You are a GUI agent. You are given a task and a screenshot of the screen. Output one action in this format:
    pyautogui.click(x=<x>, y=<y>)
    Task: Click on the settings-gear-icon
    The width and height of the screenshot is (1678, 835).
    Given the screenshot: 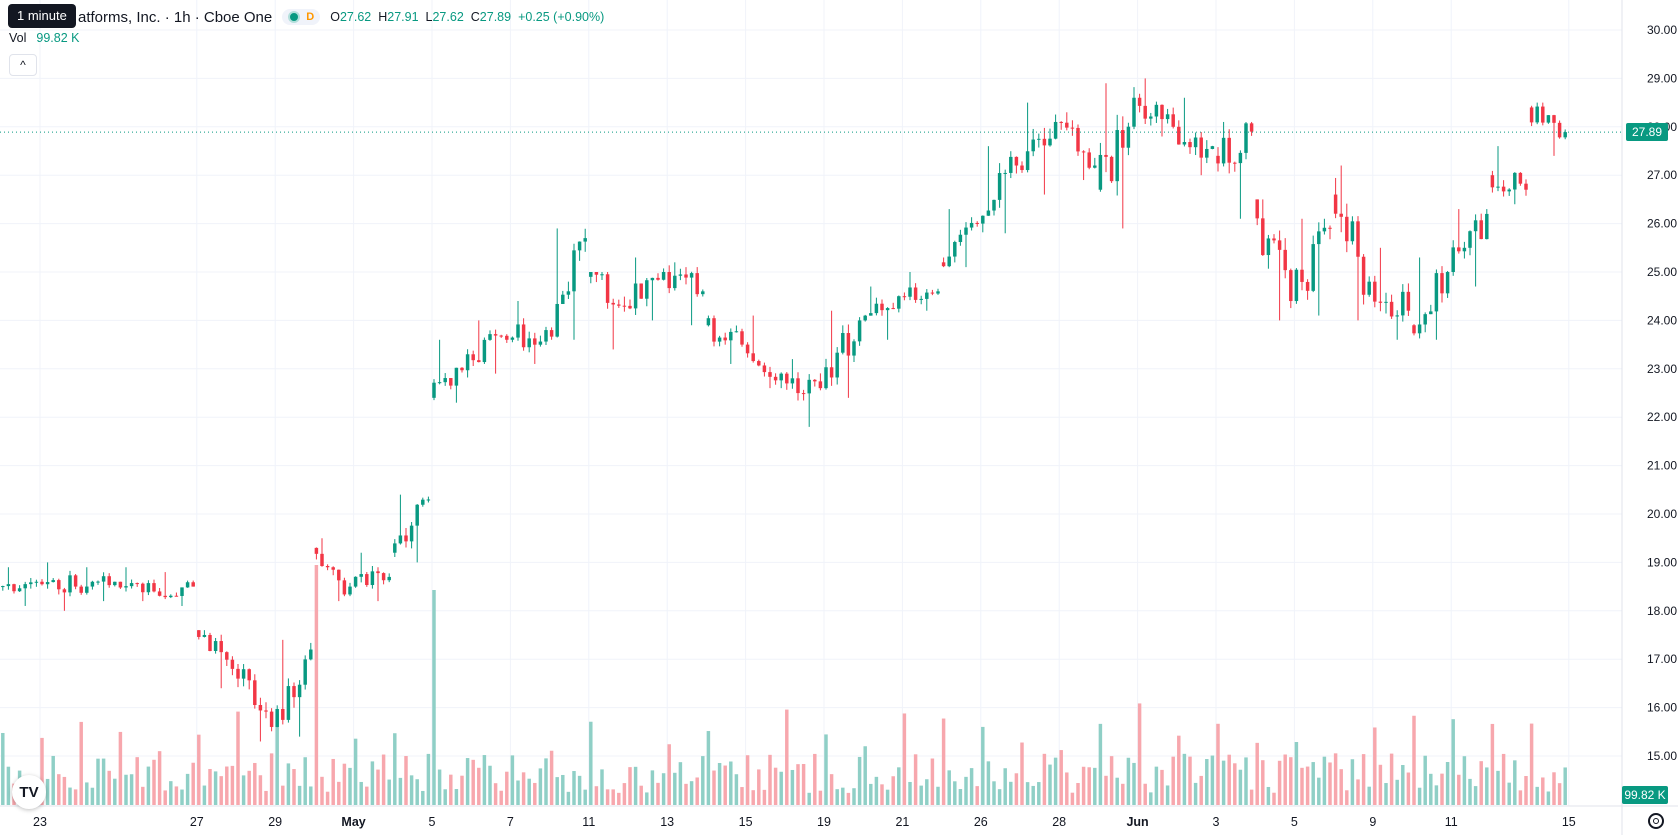 What is the action you would take?
    pyautogui.click(x=1656, y=821)
    